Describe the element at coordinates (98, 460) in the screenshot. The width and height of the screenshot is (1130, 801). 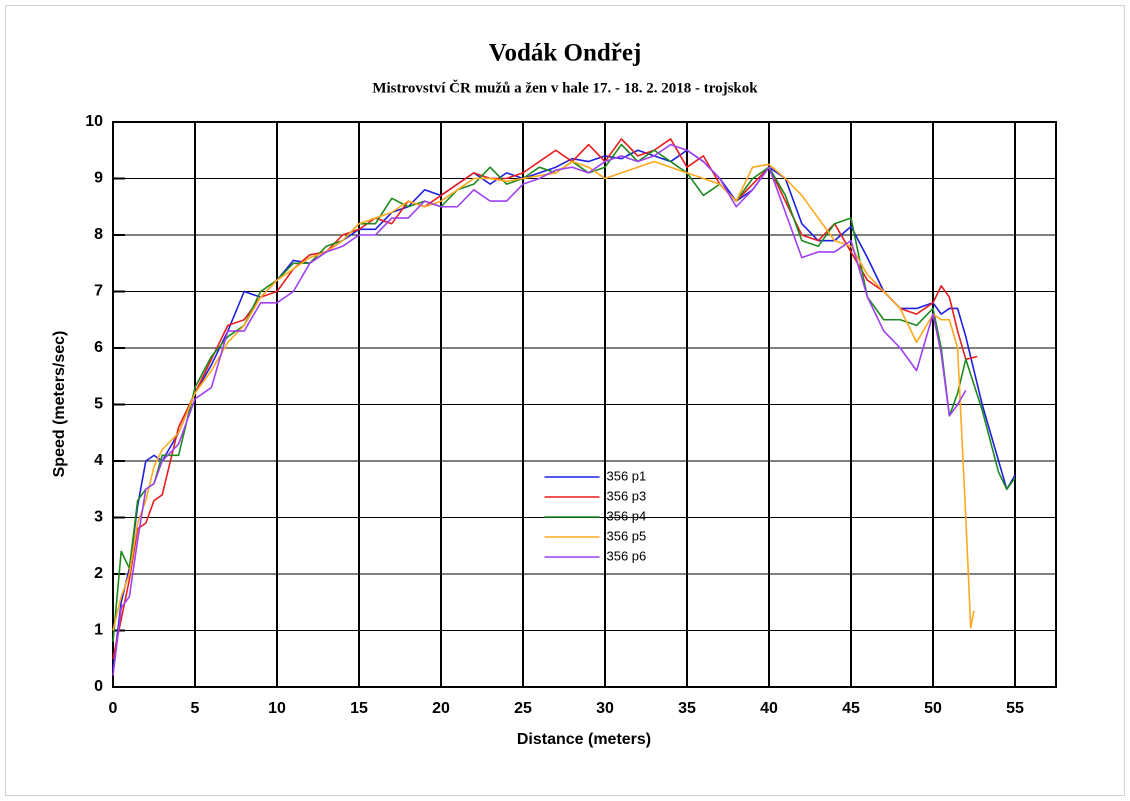
I see `y-tick-label: 4` at that location.